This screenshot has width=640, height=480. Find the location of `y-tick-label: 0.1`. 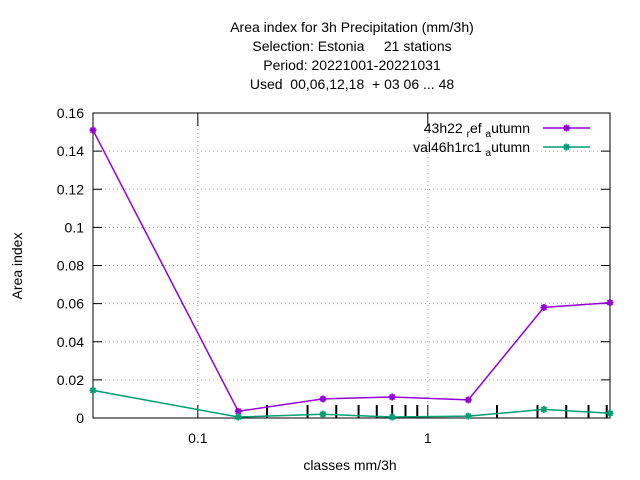

y-tick-label: 0.1 is located at coordinates (75, 227).